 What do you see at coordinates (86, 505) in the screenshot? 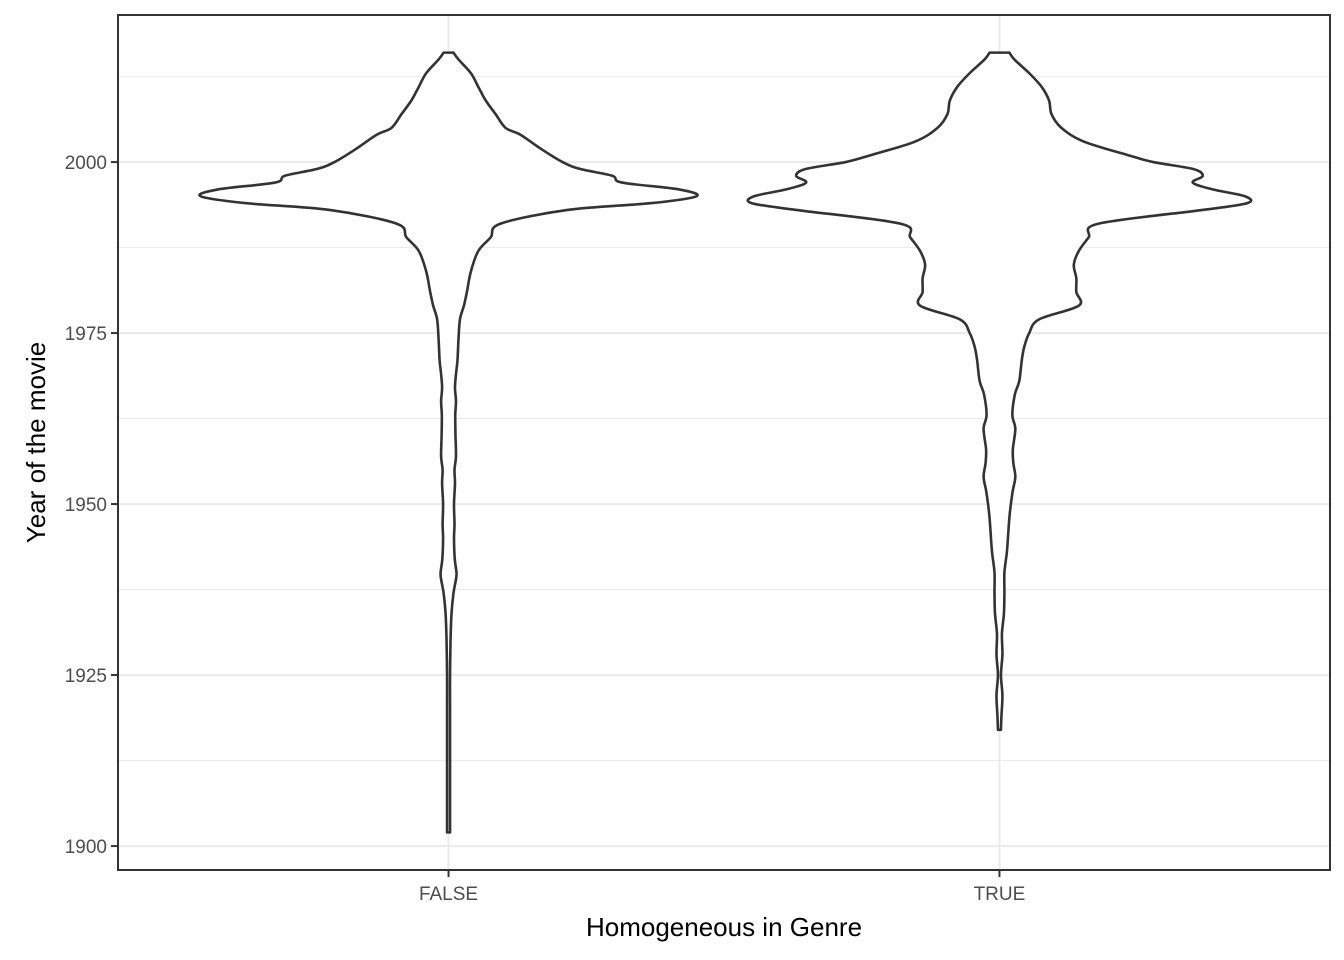
I see `y-tick-label: 1950` at bounding box center [86, 505].